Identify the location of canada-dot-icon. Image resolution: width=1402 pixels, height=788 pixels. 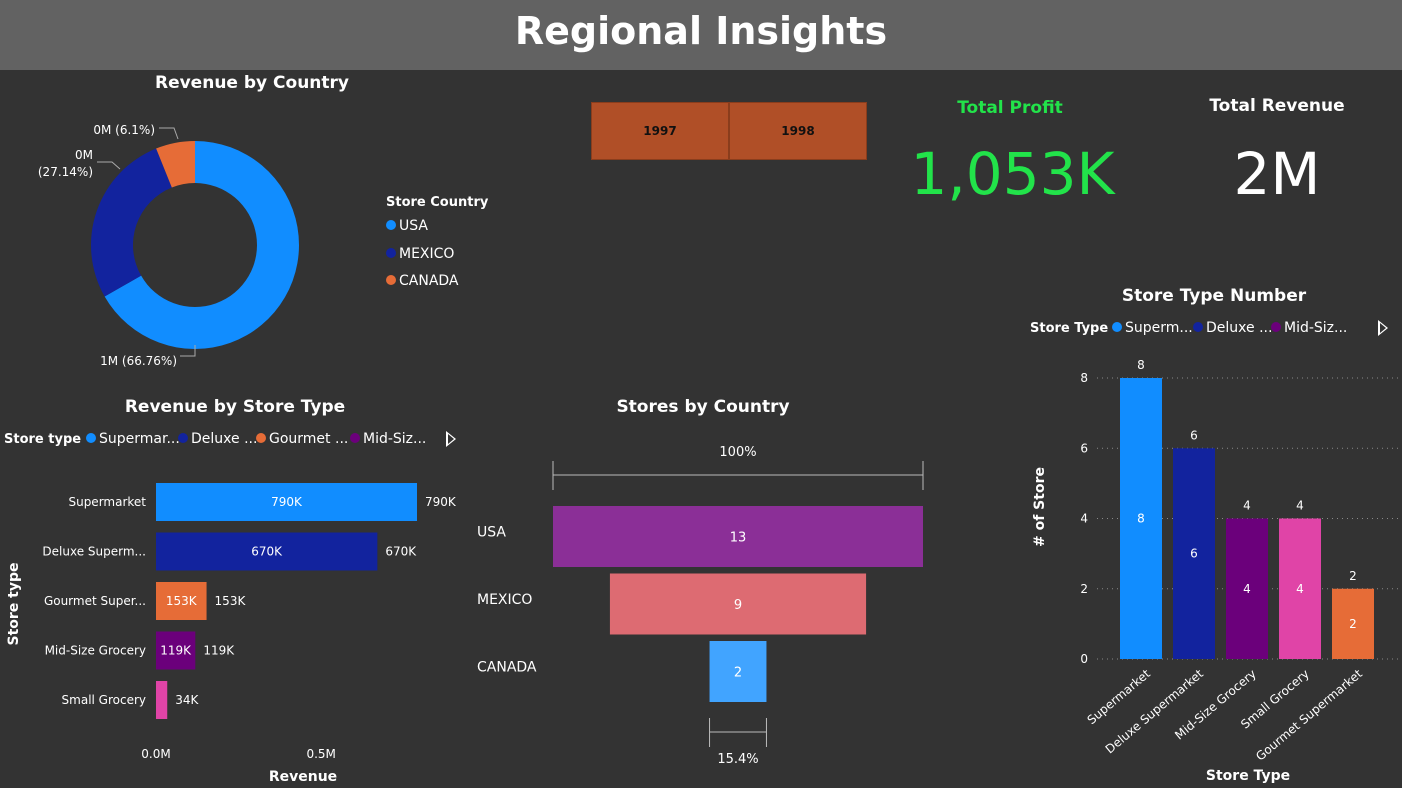
(391, 280).